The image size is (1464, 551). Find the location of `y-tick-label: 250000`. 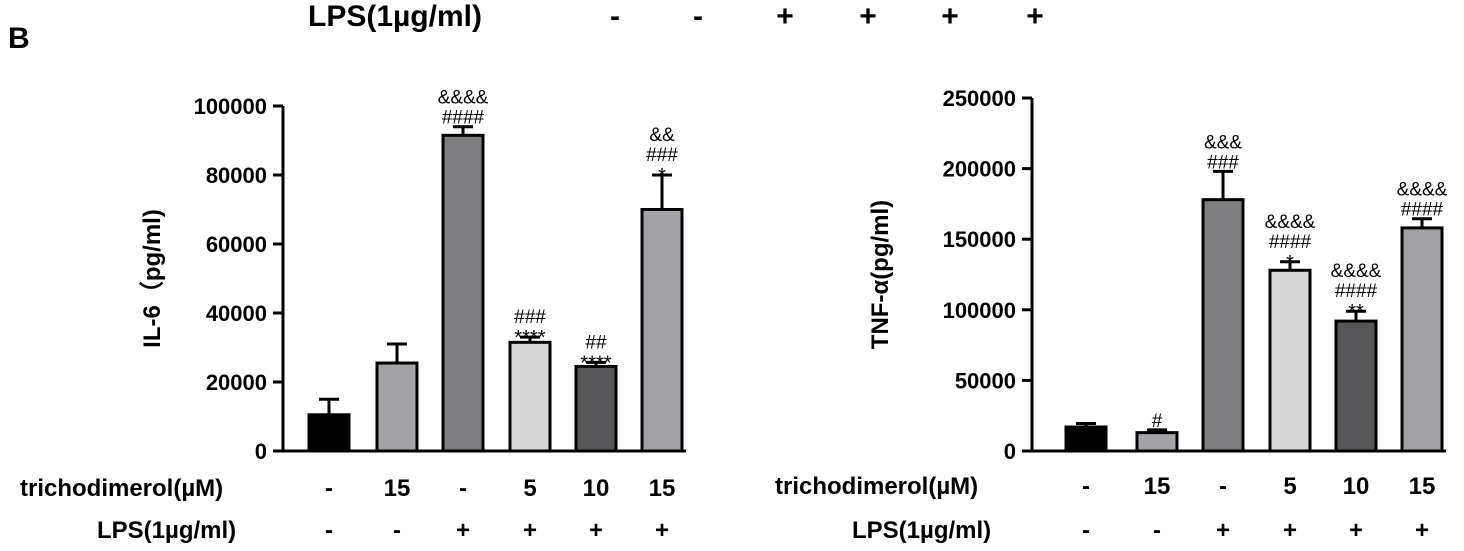

y-tick-label: 250000 is located at coordinates (979, 98).